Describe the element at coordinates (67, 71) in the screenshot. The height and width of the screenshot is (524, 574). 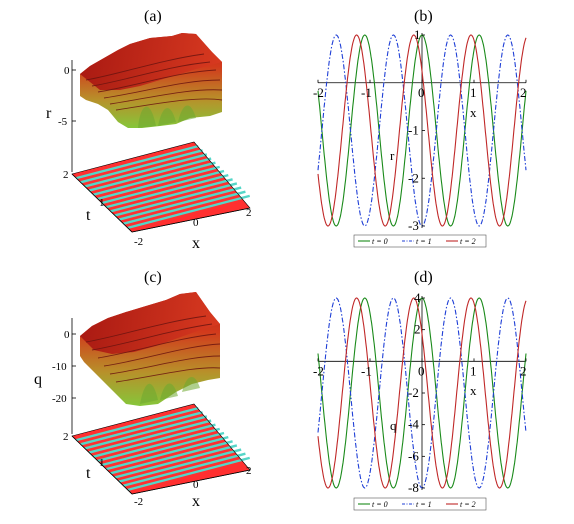
I see `z-tick-a-0: 0` at that location.